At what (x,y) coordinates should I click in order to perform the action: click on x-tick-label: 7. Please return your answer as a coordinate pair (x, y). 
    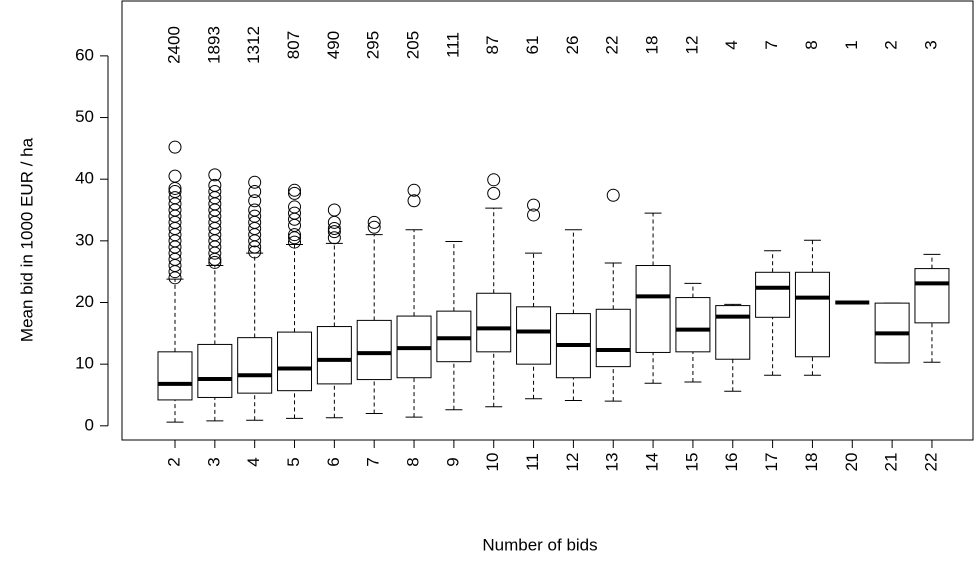
    Looking at the image, I should click on (373, 461).